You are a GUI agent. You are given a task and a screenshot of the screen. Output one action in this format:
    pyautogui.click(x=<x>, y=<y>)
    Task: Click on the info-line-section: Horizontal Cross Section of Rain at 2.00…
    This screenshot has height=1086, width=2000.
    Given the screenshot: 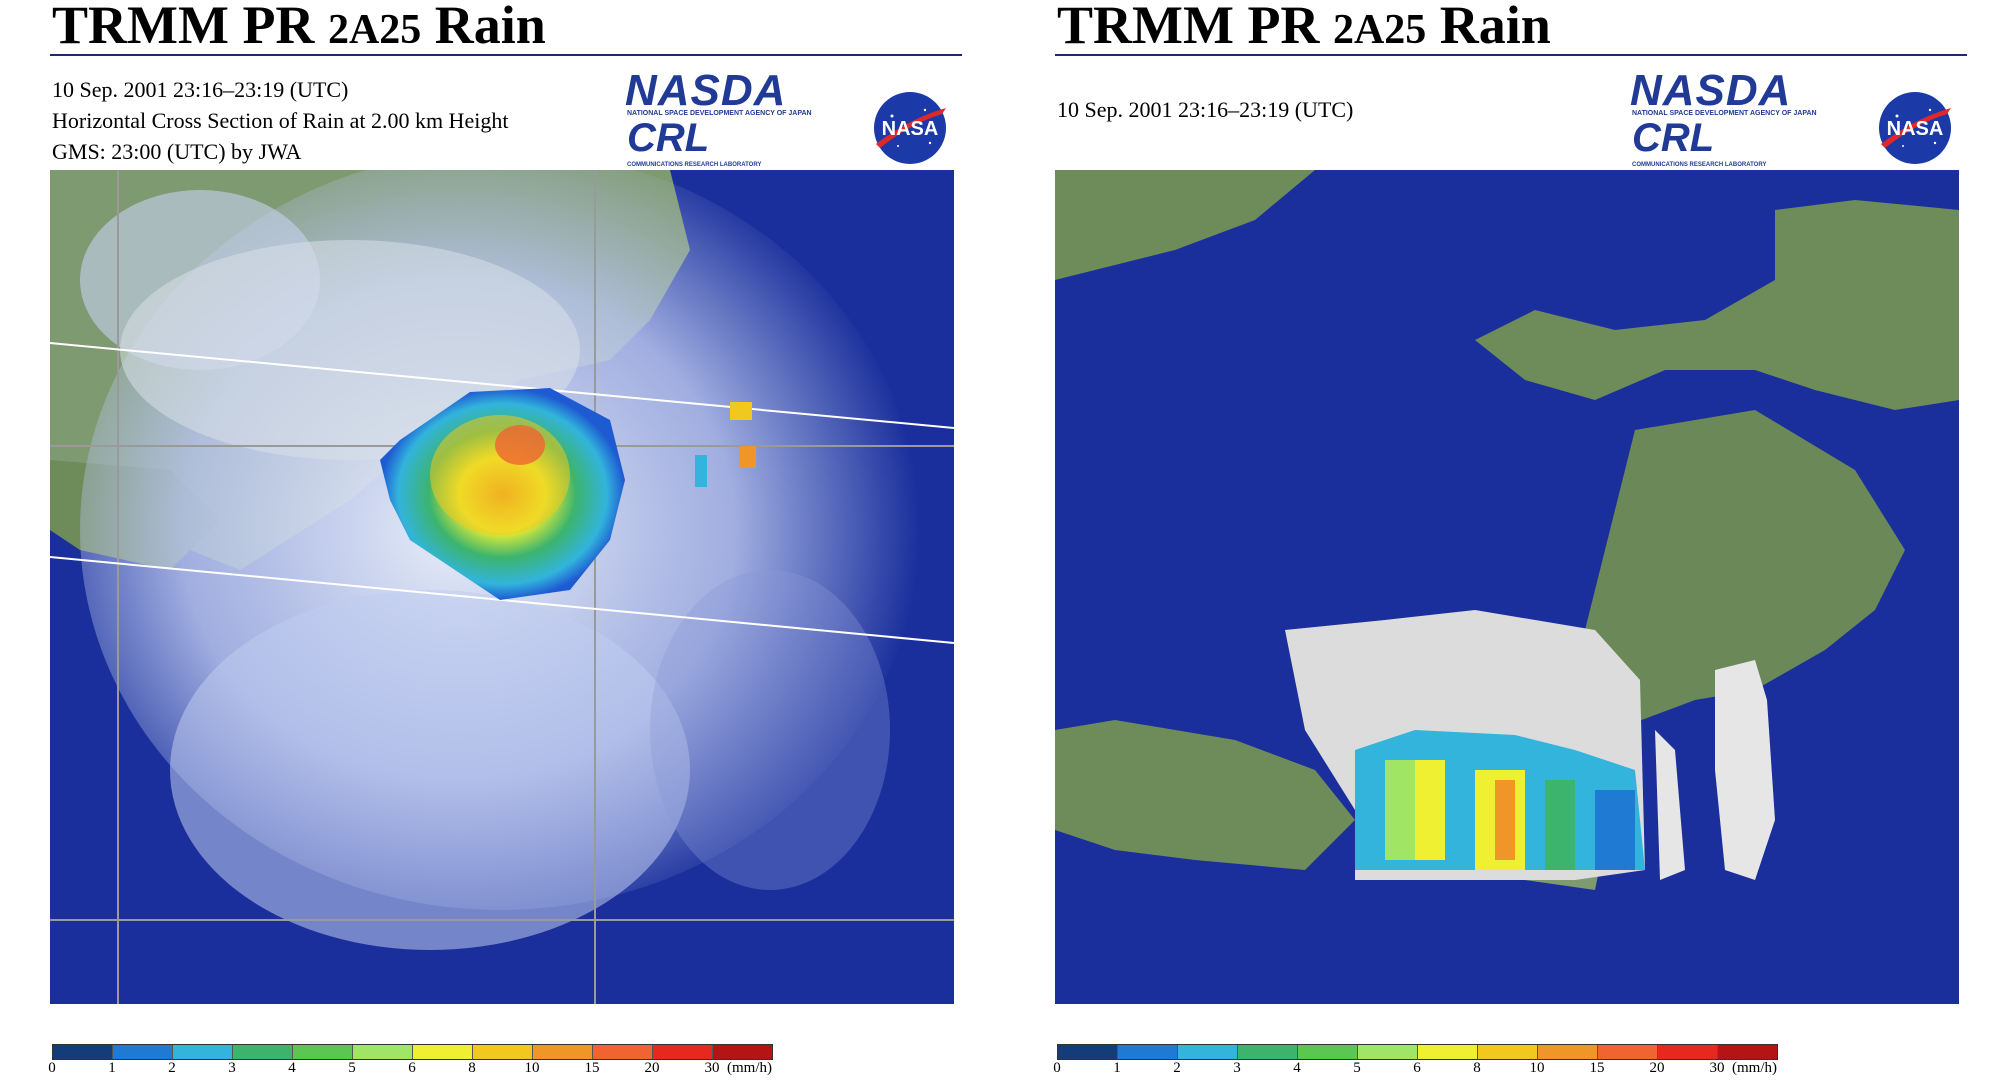 What is the action you would take?
    pyautogui.click(x=280, y=120)
    